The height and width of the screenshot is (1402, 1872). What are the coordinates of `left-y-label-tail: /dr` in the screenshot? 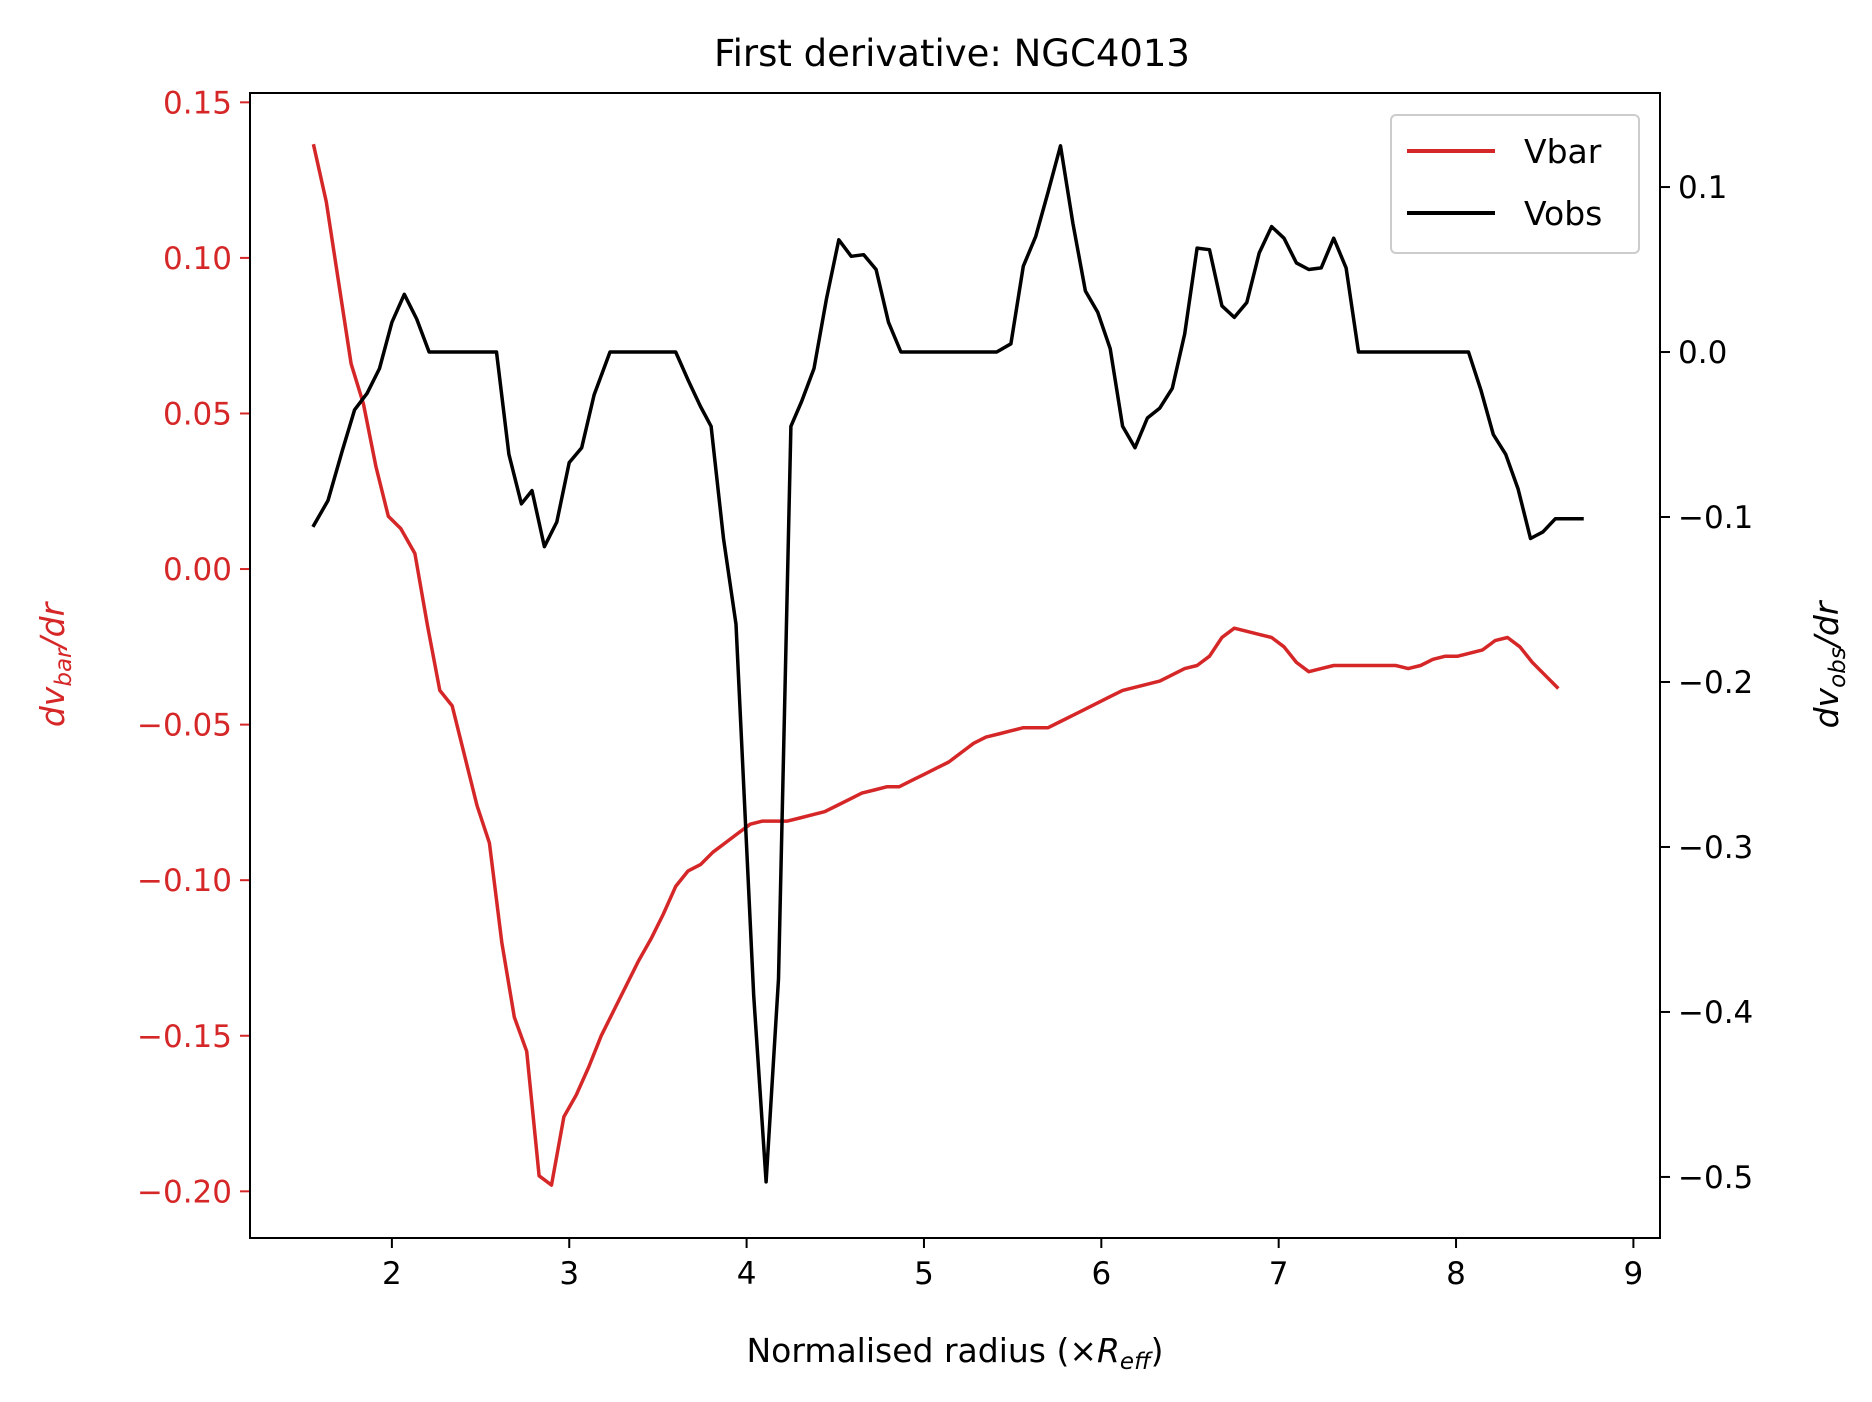 It's located at (52, 625).